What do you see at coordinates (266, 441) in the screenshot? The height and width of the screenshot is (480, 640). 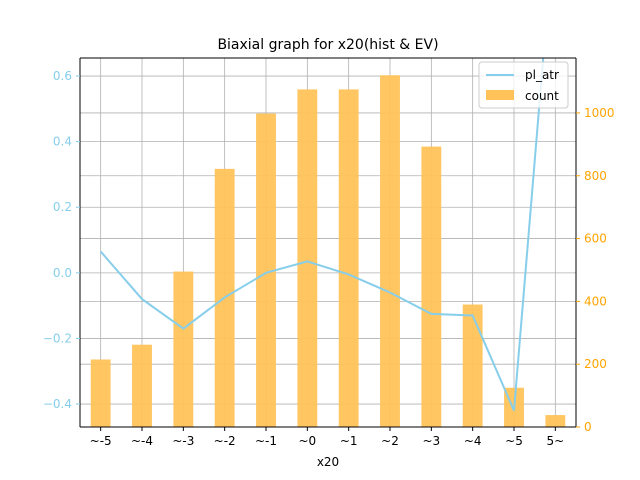 I see `x-tick-label: ~-1` at bounding box center [266, 441].